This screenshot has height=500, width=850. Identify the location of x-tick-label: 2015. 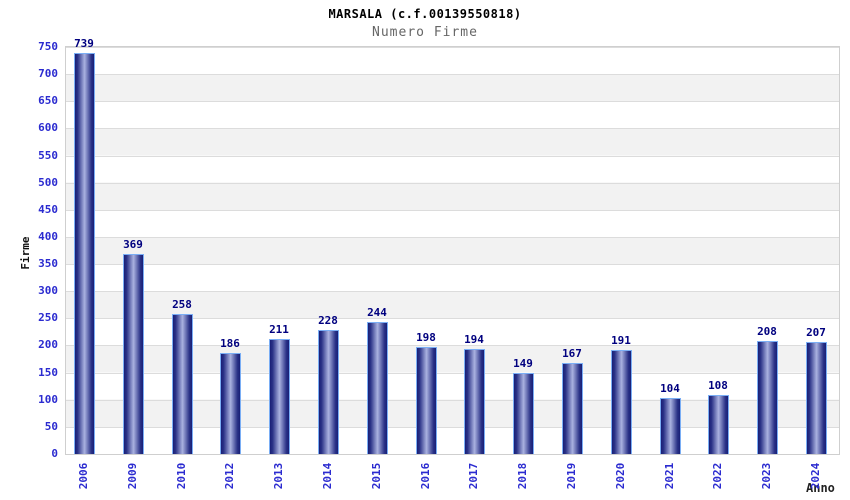
(376, 476).